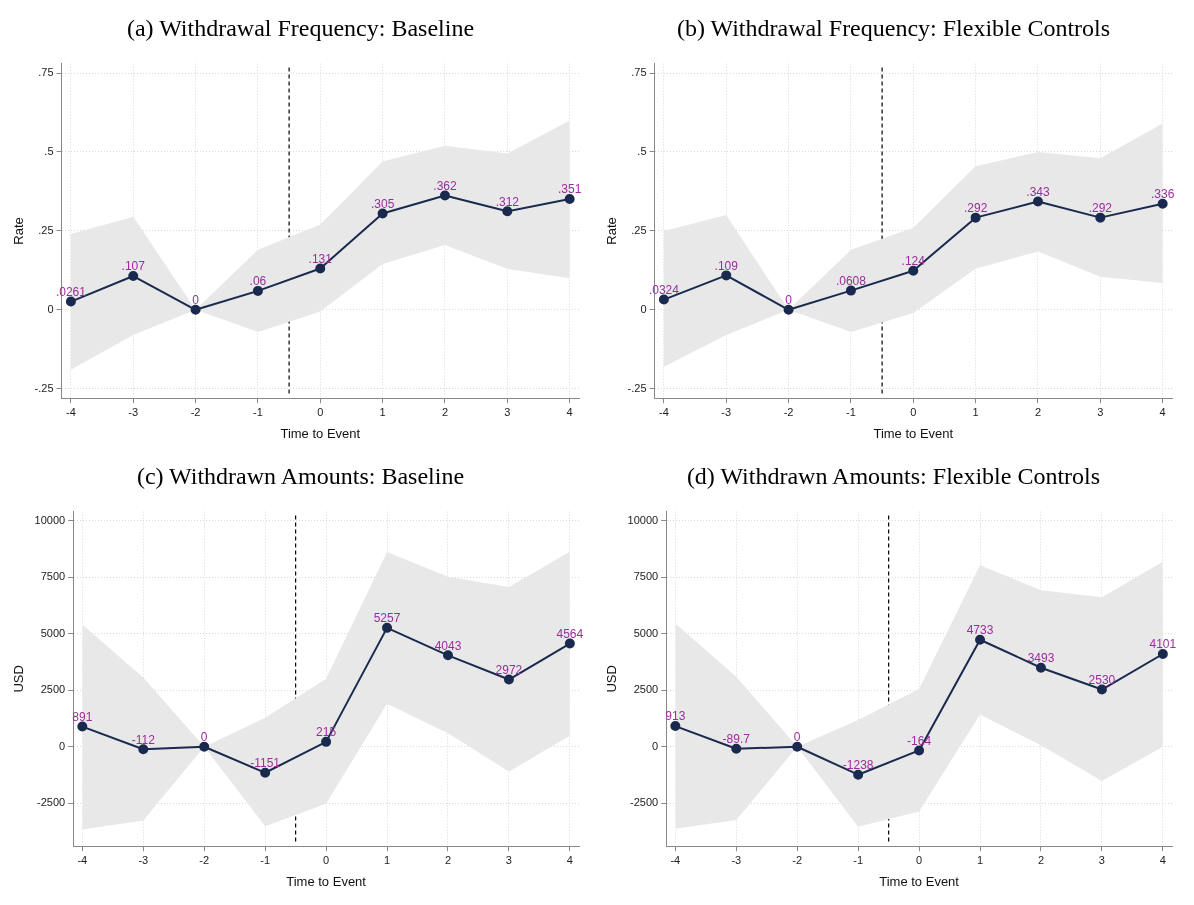  I want to click on y-tick-label: 2500, so click(53, 689).